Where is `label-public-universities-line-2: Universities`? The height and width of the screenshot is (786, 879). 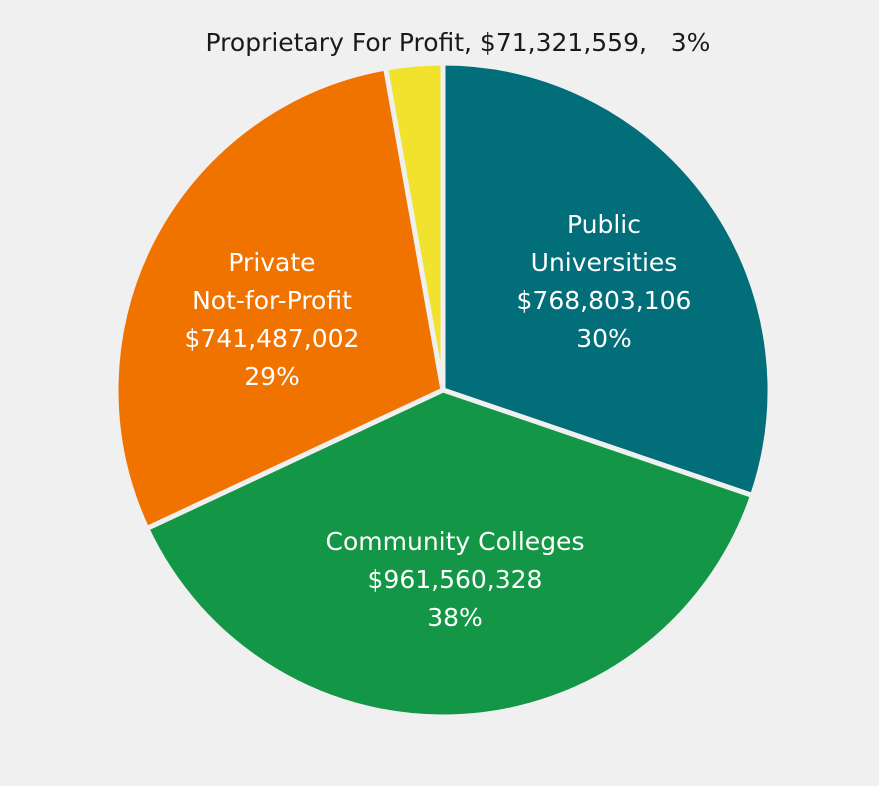
label-public-universities-line-2: Universities is located at coordinates (604, 262).